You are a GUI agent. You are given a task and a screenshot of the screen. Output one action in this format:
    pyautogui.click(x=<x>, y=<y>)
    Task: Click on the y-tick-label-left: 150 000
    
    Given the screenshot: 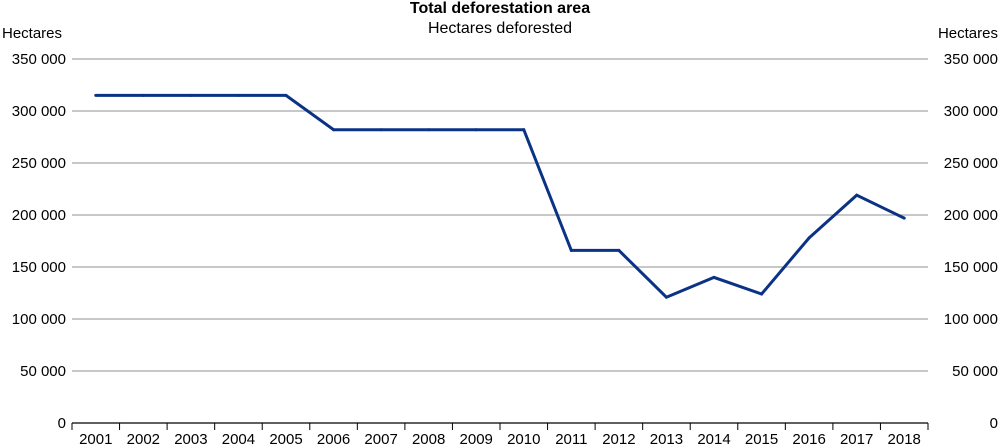 What is the action you would take?
    pyautogui.click(x=39, y=267)
    